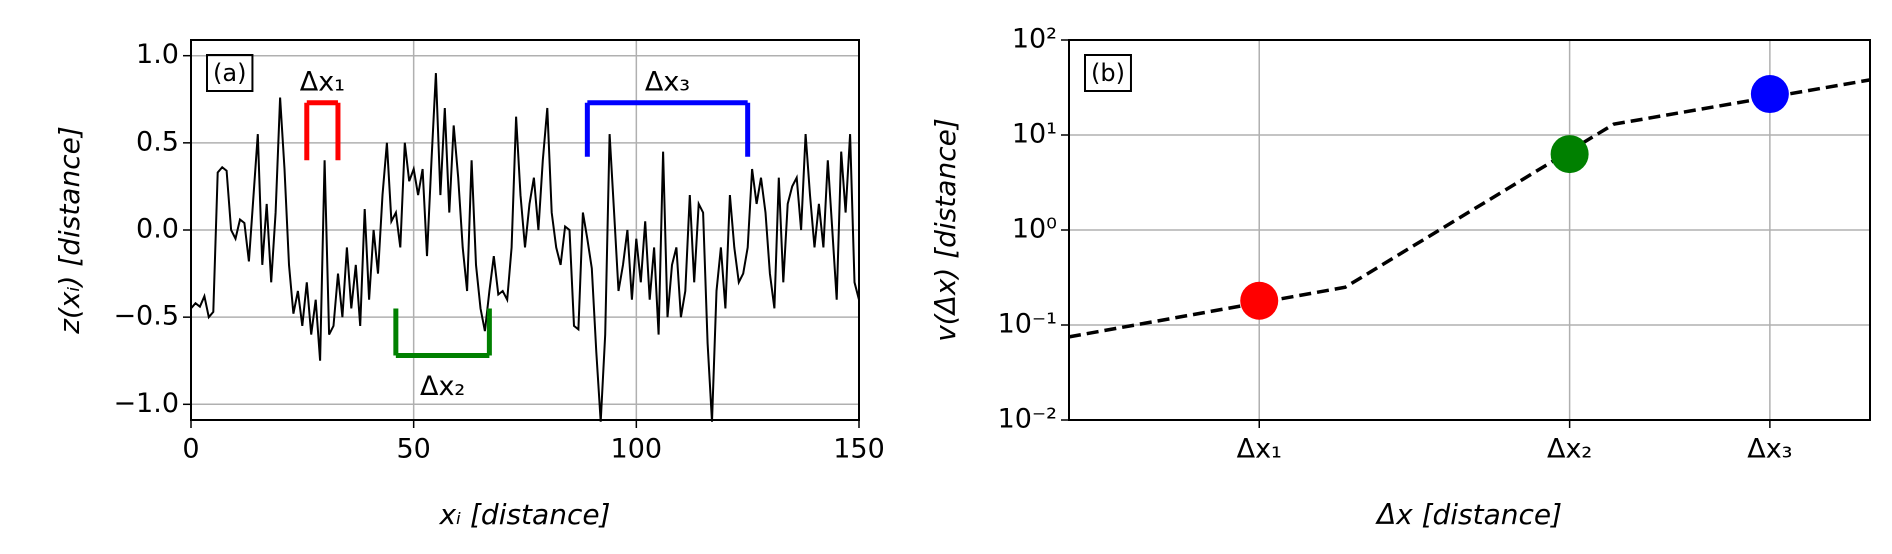 The height and width of the screenshot is (554, 1892). I want to click on y-tick-label: 1.0, so click(157, 54).